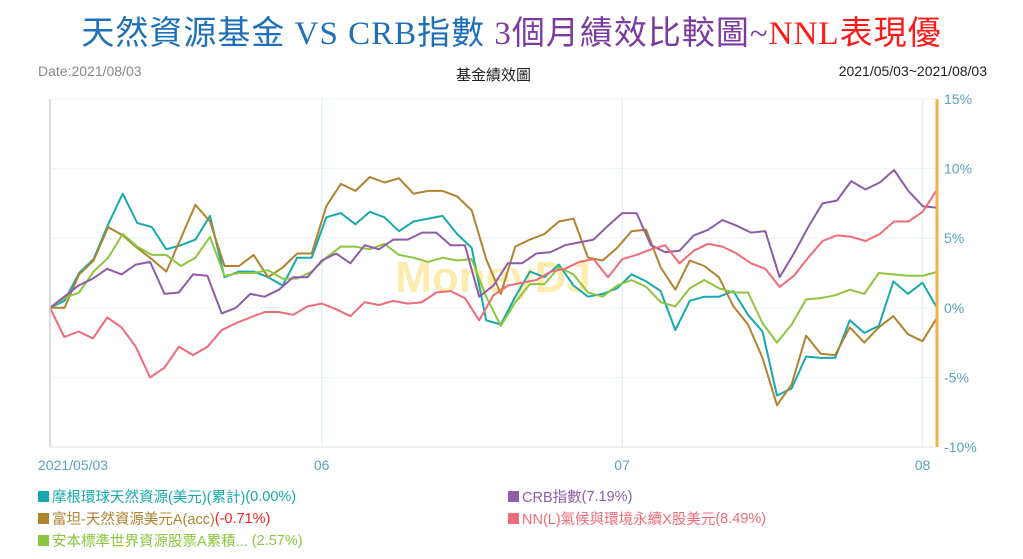 The width and height of the screenshot is (1023, 559). I want to click on legend-label: CRB指數, so click(552, 498).